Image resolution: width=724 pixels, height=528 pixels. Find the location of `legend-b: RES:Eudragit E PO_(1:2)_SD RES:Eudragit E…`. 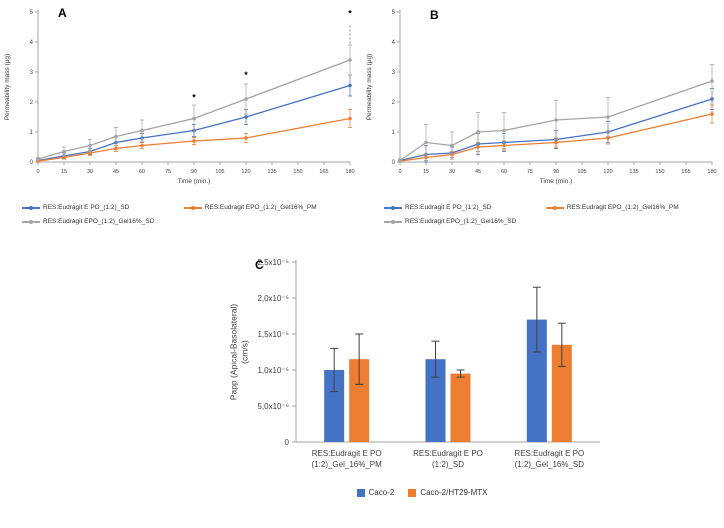

legend-b: RES:Eudragit E PO_(1:2)_SD RES:Eudragit E… is located at coordinates (538, 214).